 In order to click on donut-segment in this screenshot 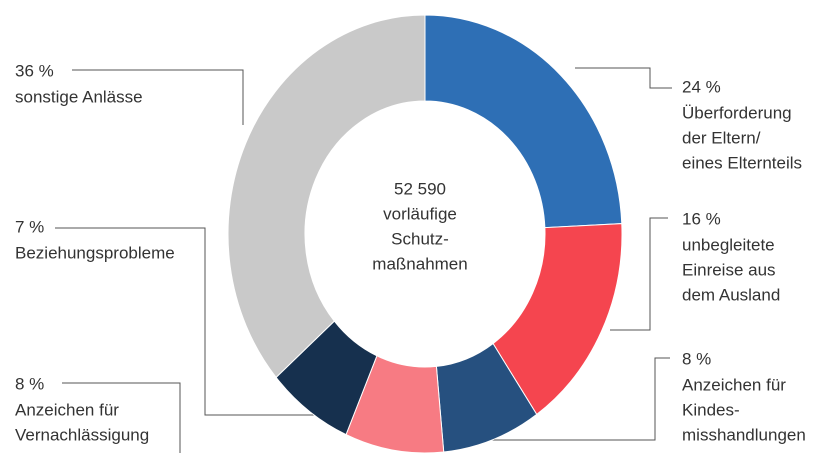, I will do `click(523, 121)`.